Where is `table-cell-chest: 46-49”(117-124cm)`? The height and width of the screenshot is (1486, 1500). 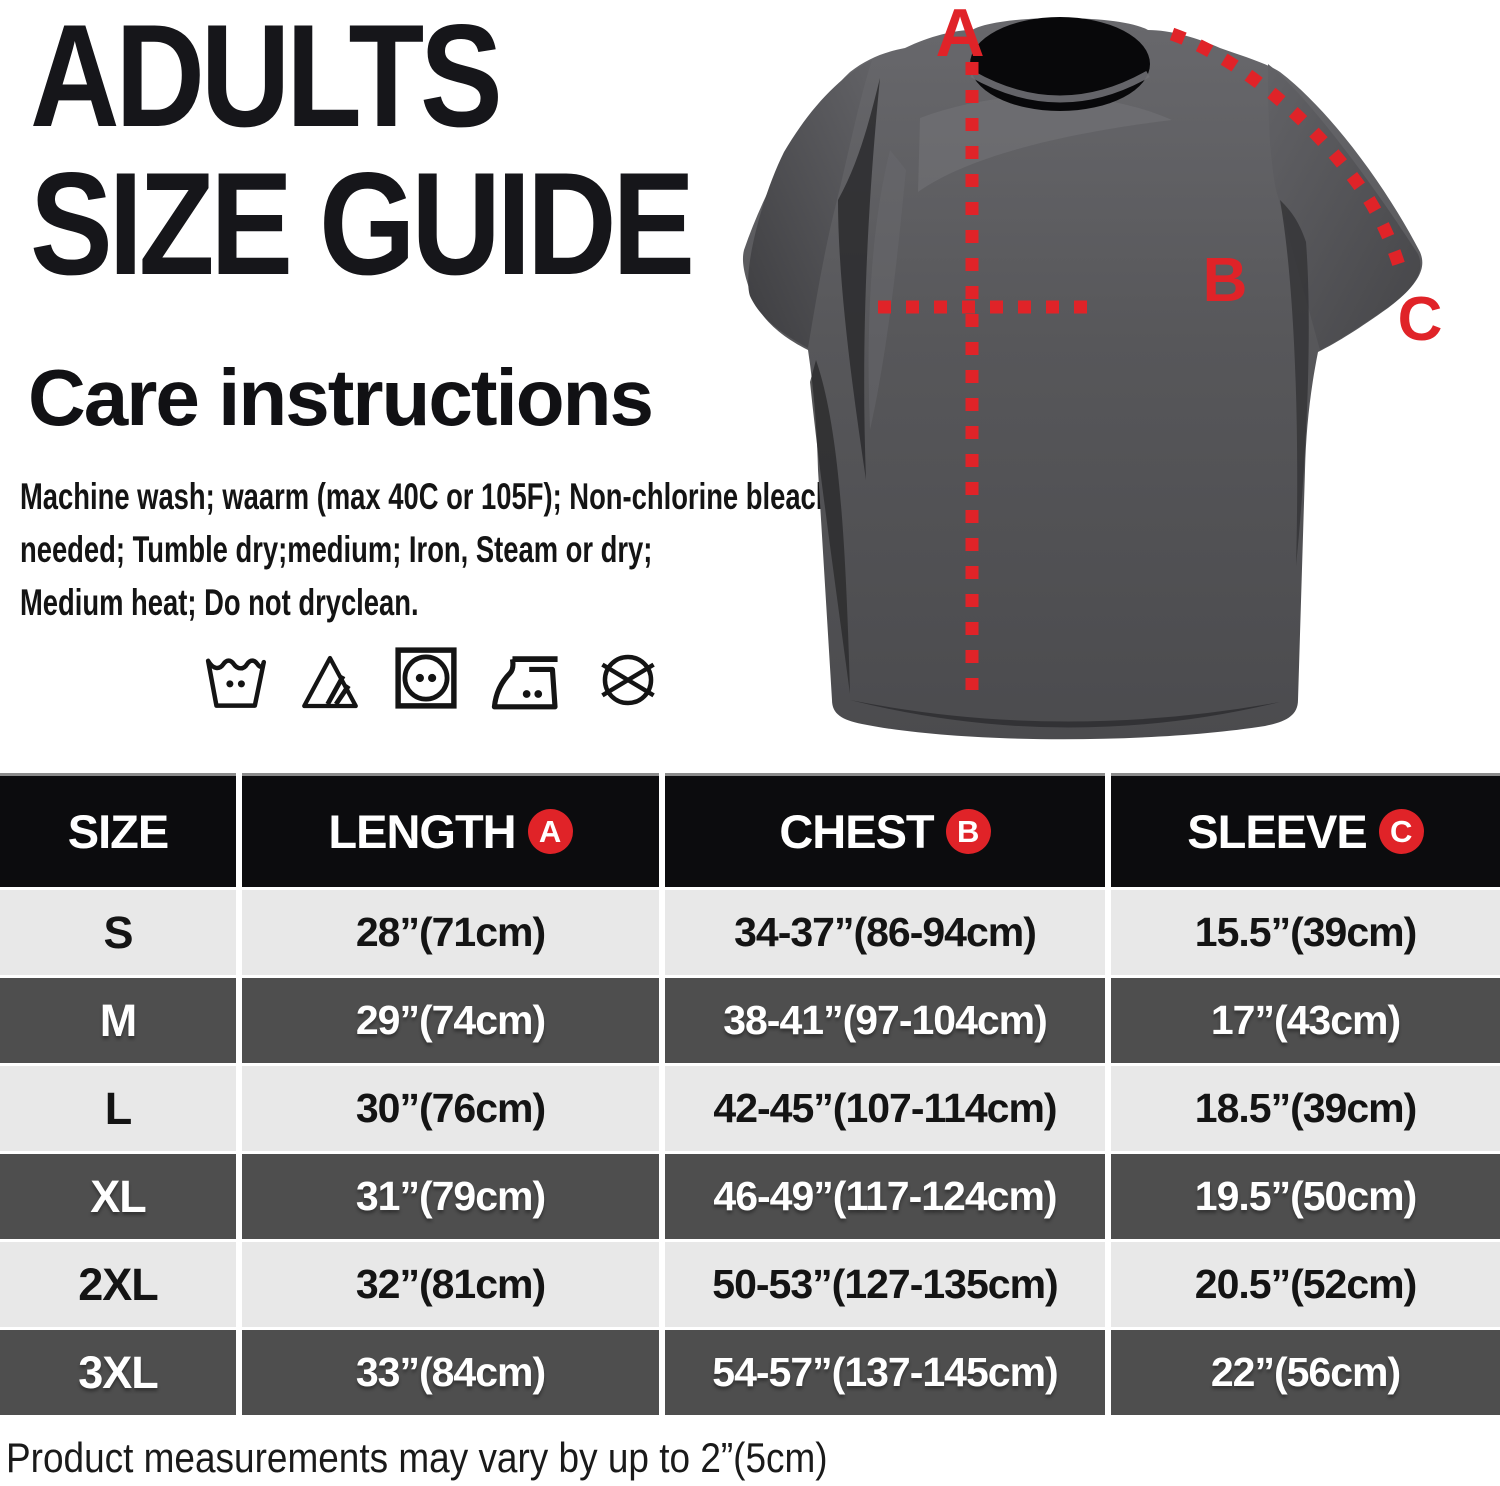
table-cell-chest: 46-49”(117-124cm) is located at coordinates (885, 1196).